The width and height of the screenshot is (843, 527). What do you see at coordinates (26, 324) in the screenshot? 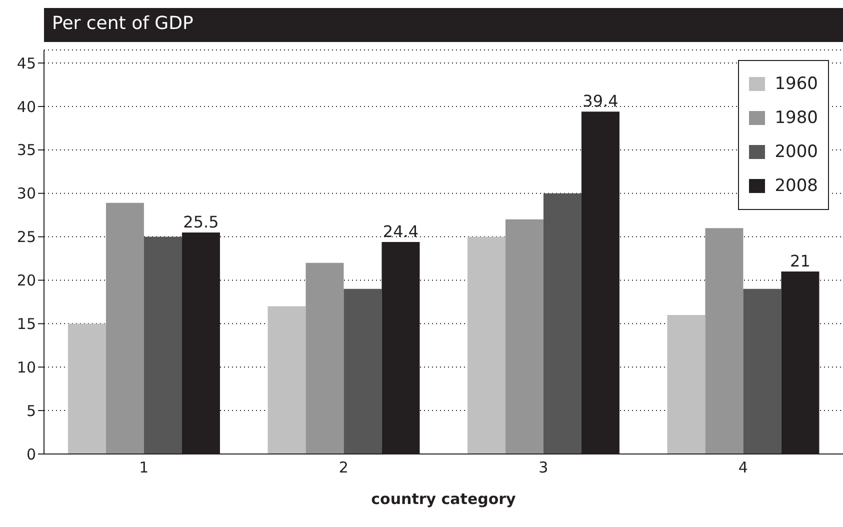
I see `y-tick-label: 15` at bounding box center [26, 324].